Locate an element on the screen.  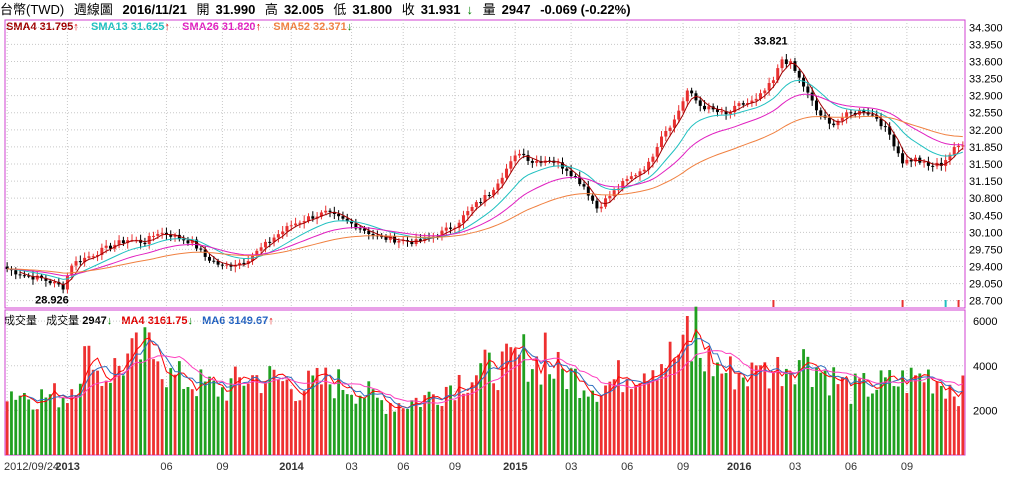
price-tick-label: 31.150 is located at coordinates (986, 182).